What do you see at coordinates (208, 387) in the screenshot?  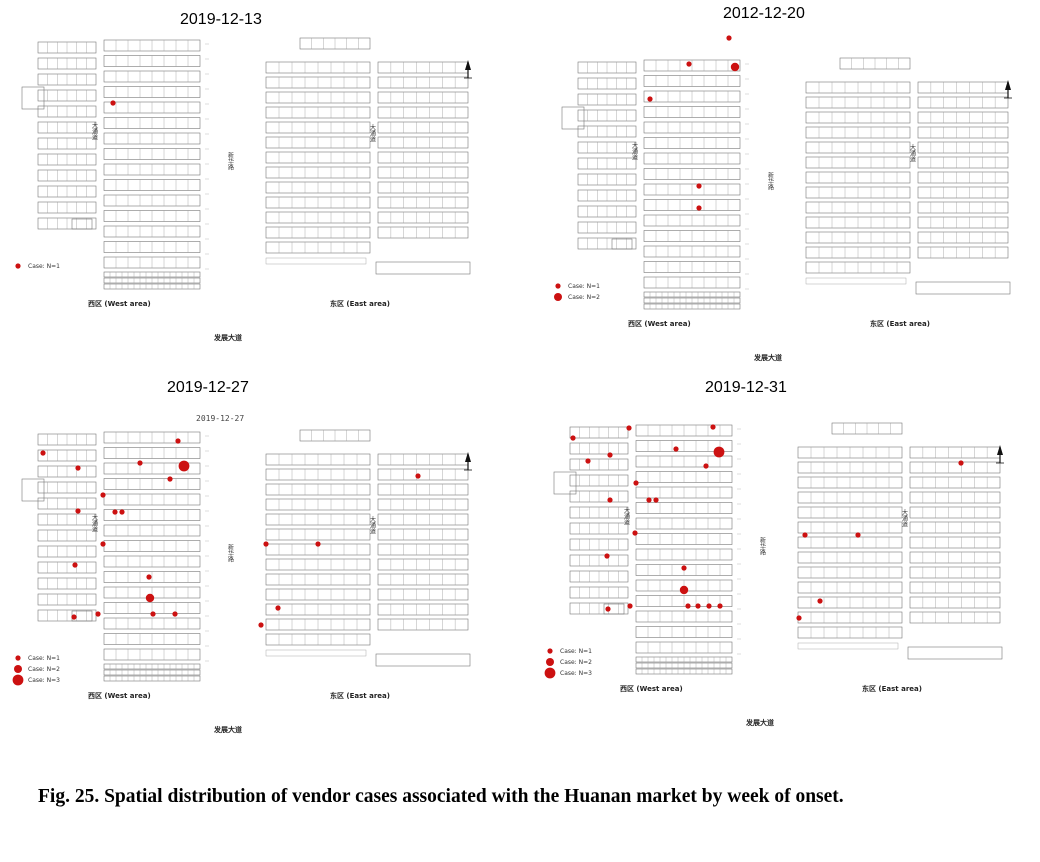 I see `panel-date-3: 2019-12-27` at bounding box center [208, 387].